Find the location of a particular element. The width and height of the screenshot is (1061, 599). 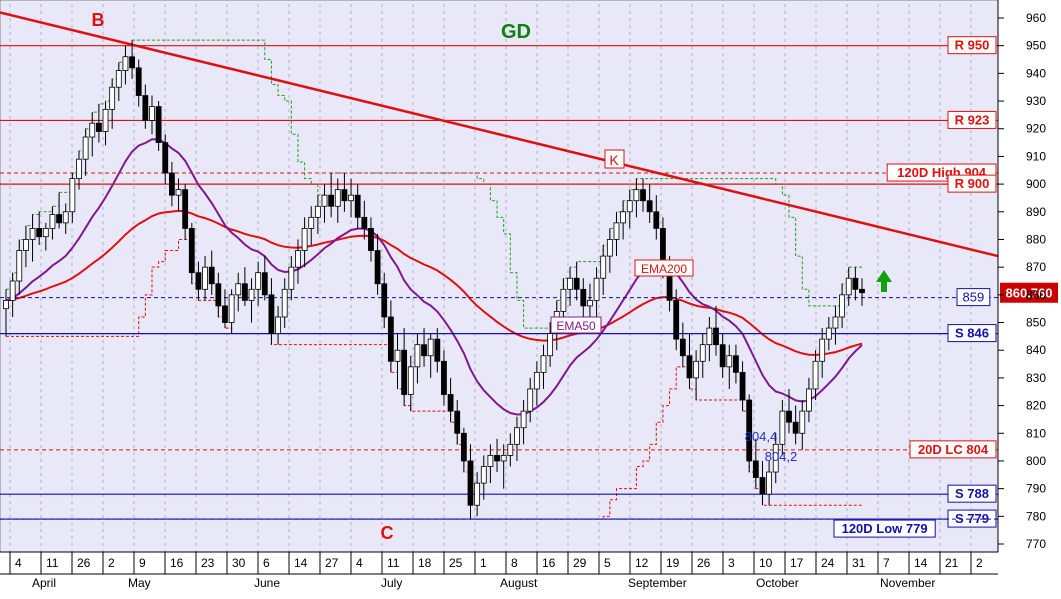

x-tick-label: 14 is located at coordinates (301, 563).